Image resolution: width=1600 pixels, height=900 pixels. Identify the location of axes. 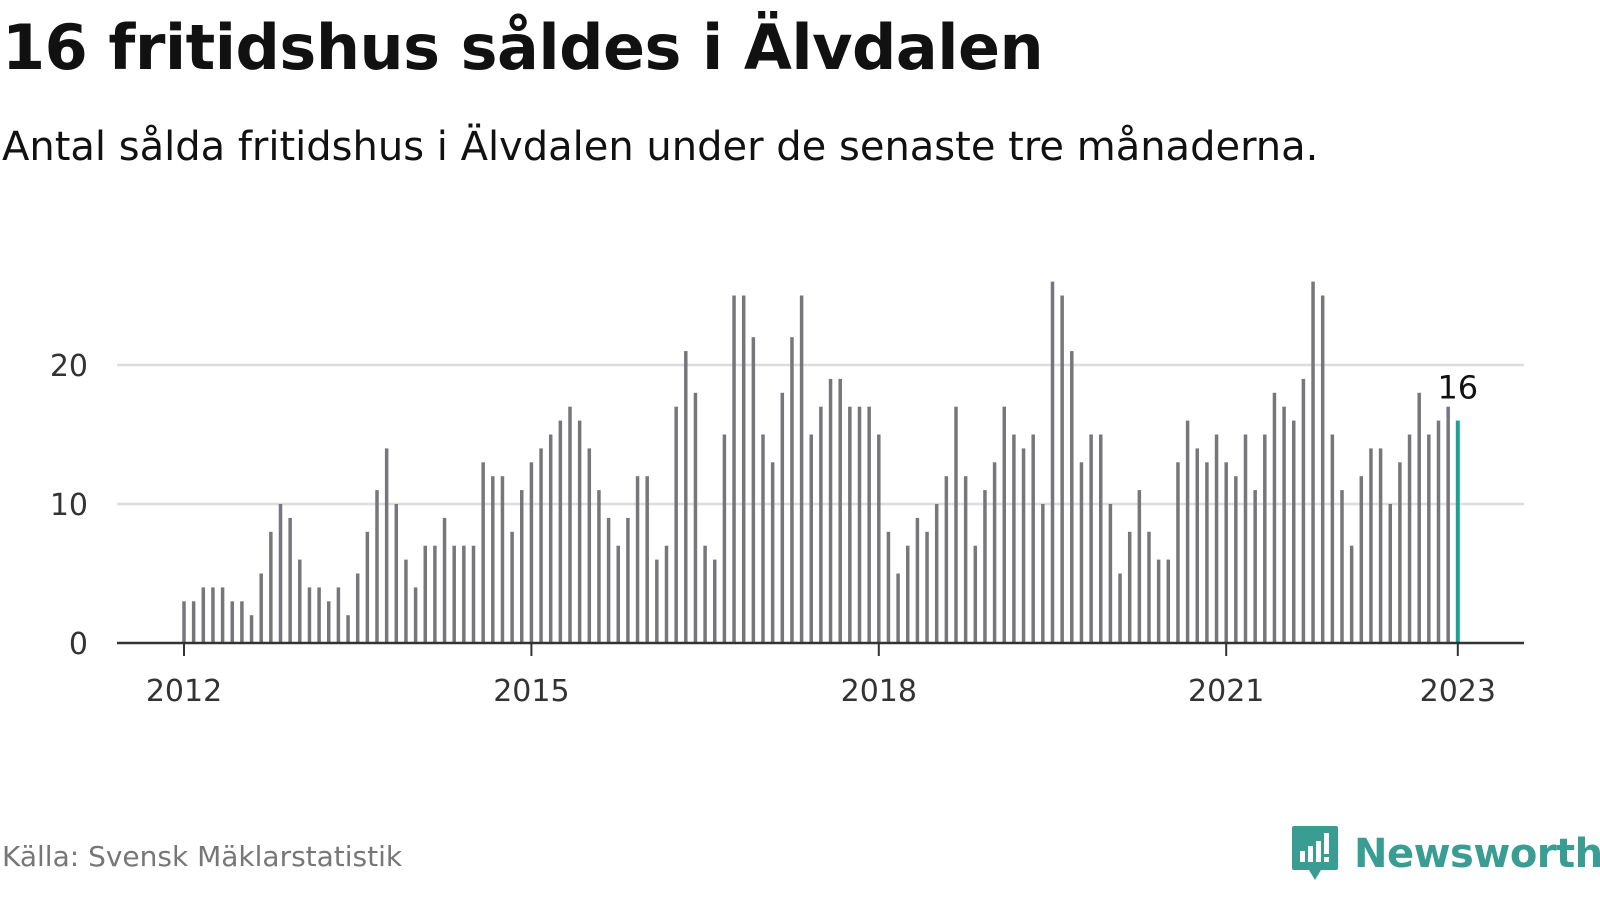
(820, 648).